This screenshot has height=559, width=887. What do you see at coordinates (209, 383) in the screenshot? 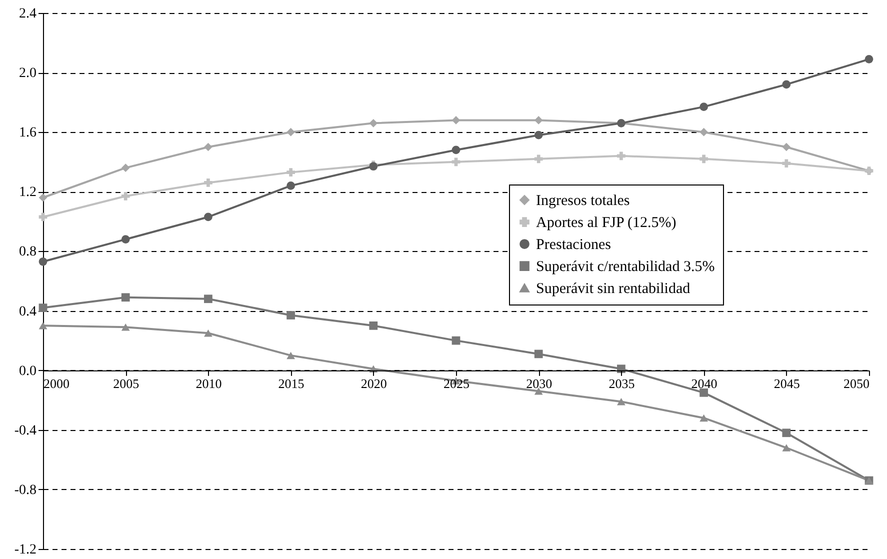
I see `x-tick-label: 2010` at bounding box center [209, 383].